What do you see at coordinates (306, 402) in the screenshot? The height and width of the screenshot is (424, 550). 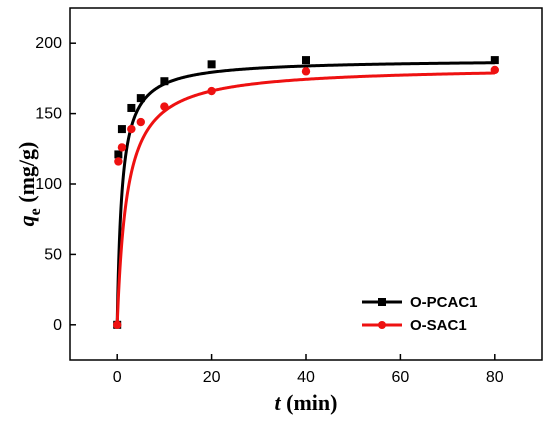 I see `x-axis-title: t (min)` at bounding box center [306, 402].